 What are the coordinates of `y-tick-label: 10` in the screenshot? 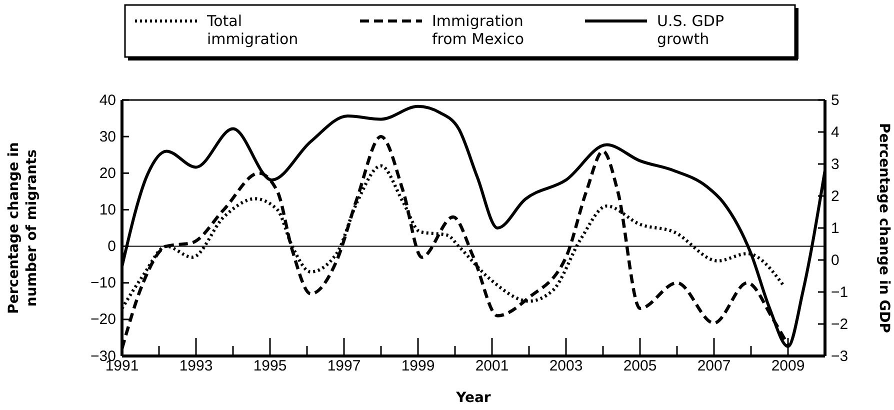 It's located at (107, 210).